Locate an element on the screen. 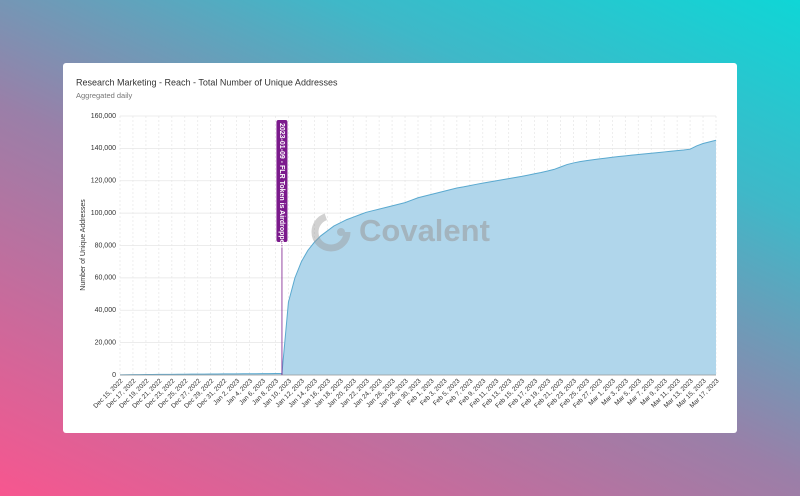 This screenshot has width=800, height=496. y-axis-label: Number of Unique Addresses is located at coordinates (83, 245).